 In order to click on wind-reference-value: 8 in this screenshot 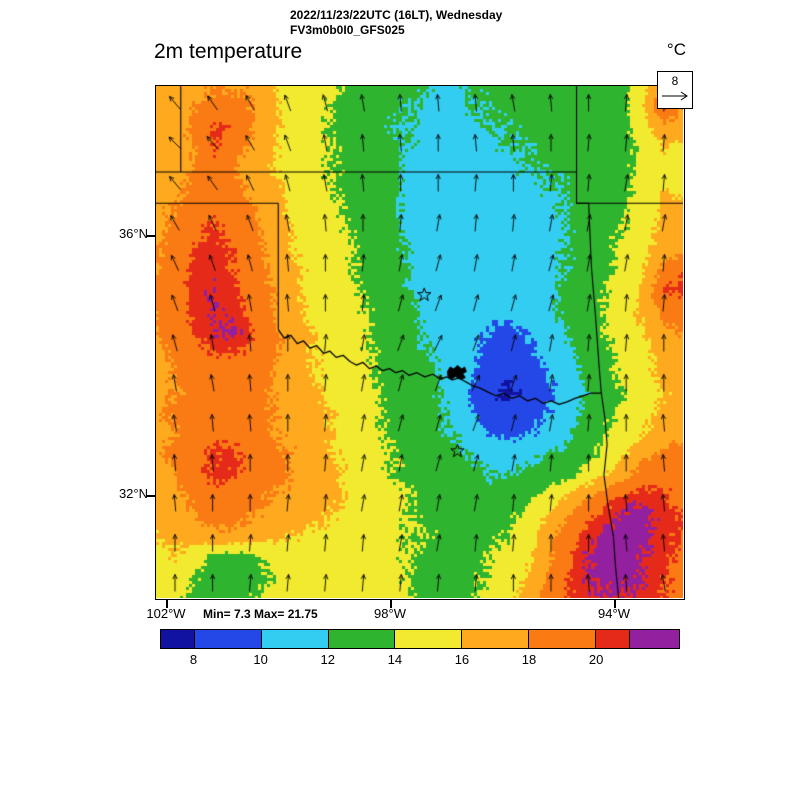, I will do `click(675, 81)`.